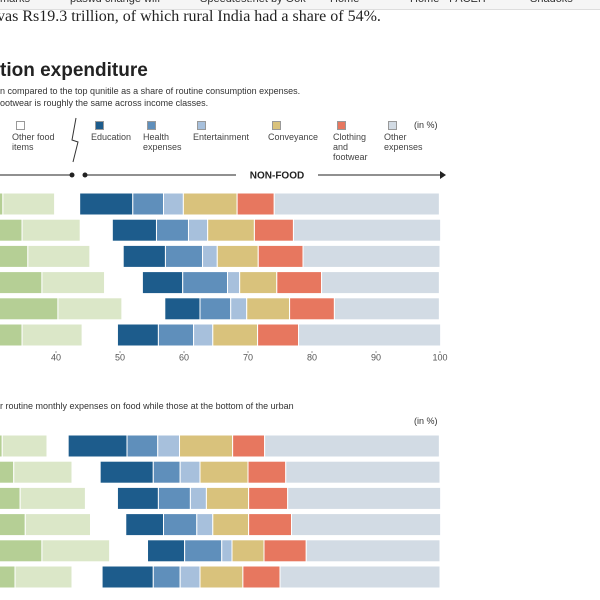 The height and width of the screenshot is (600, 600). I want to click on x-tick-label: 80, so click(312, 357).